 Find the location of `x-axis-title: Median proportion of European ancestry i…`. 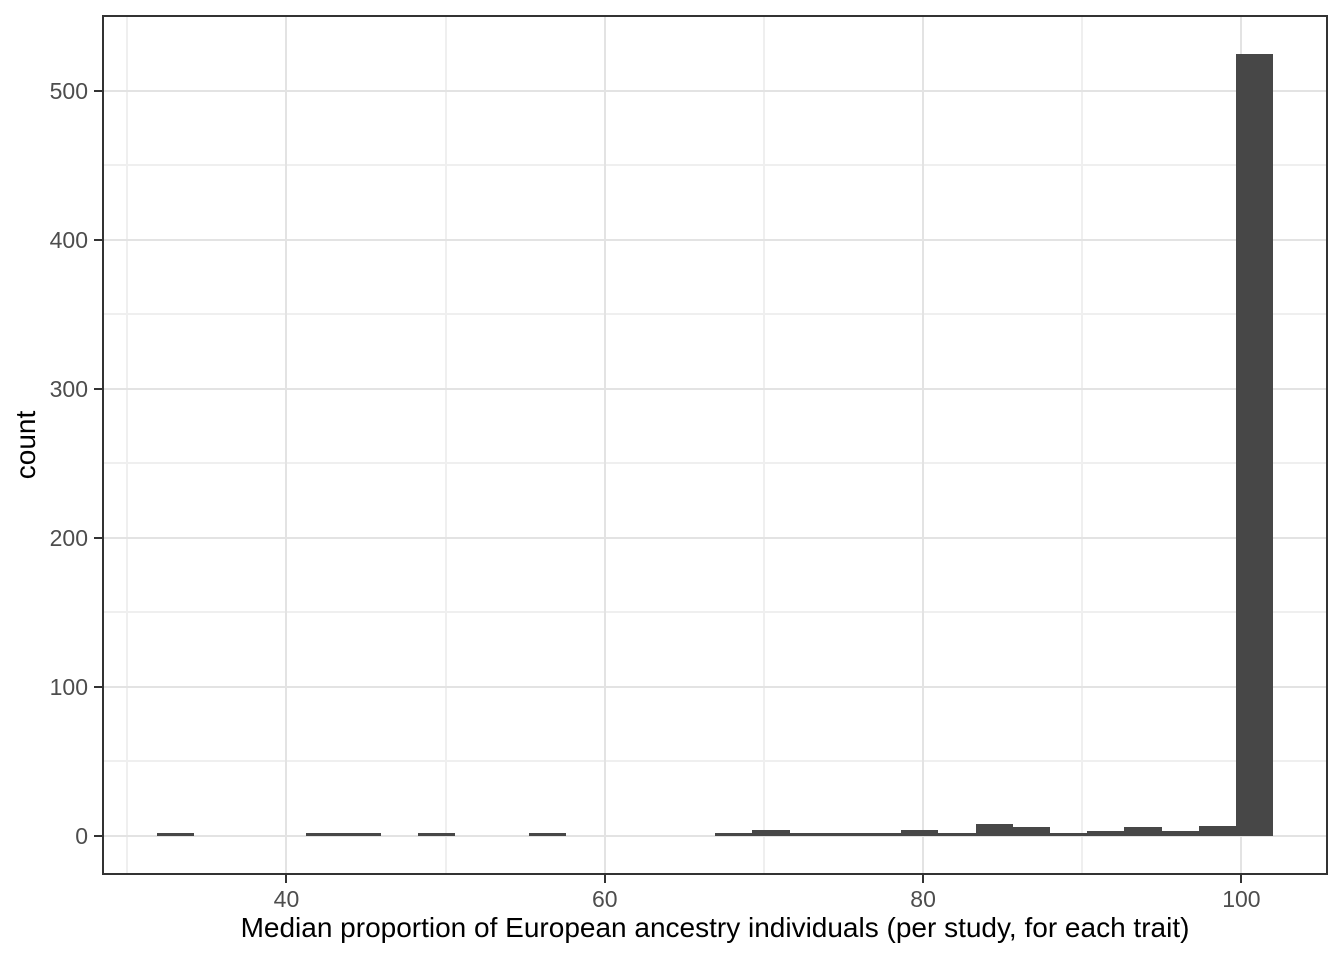

x-axis-title: Median proportion of European ancestry i… is located at coordinates (715, 927).